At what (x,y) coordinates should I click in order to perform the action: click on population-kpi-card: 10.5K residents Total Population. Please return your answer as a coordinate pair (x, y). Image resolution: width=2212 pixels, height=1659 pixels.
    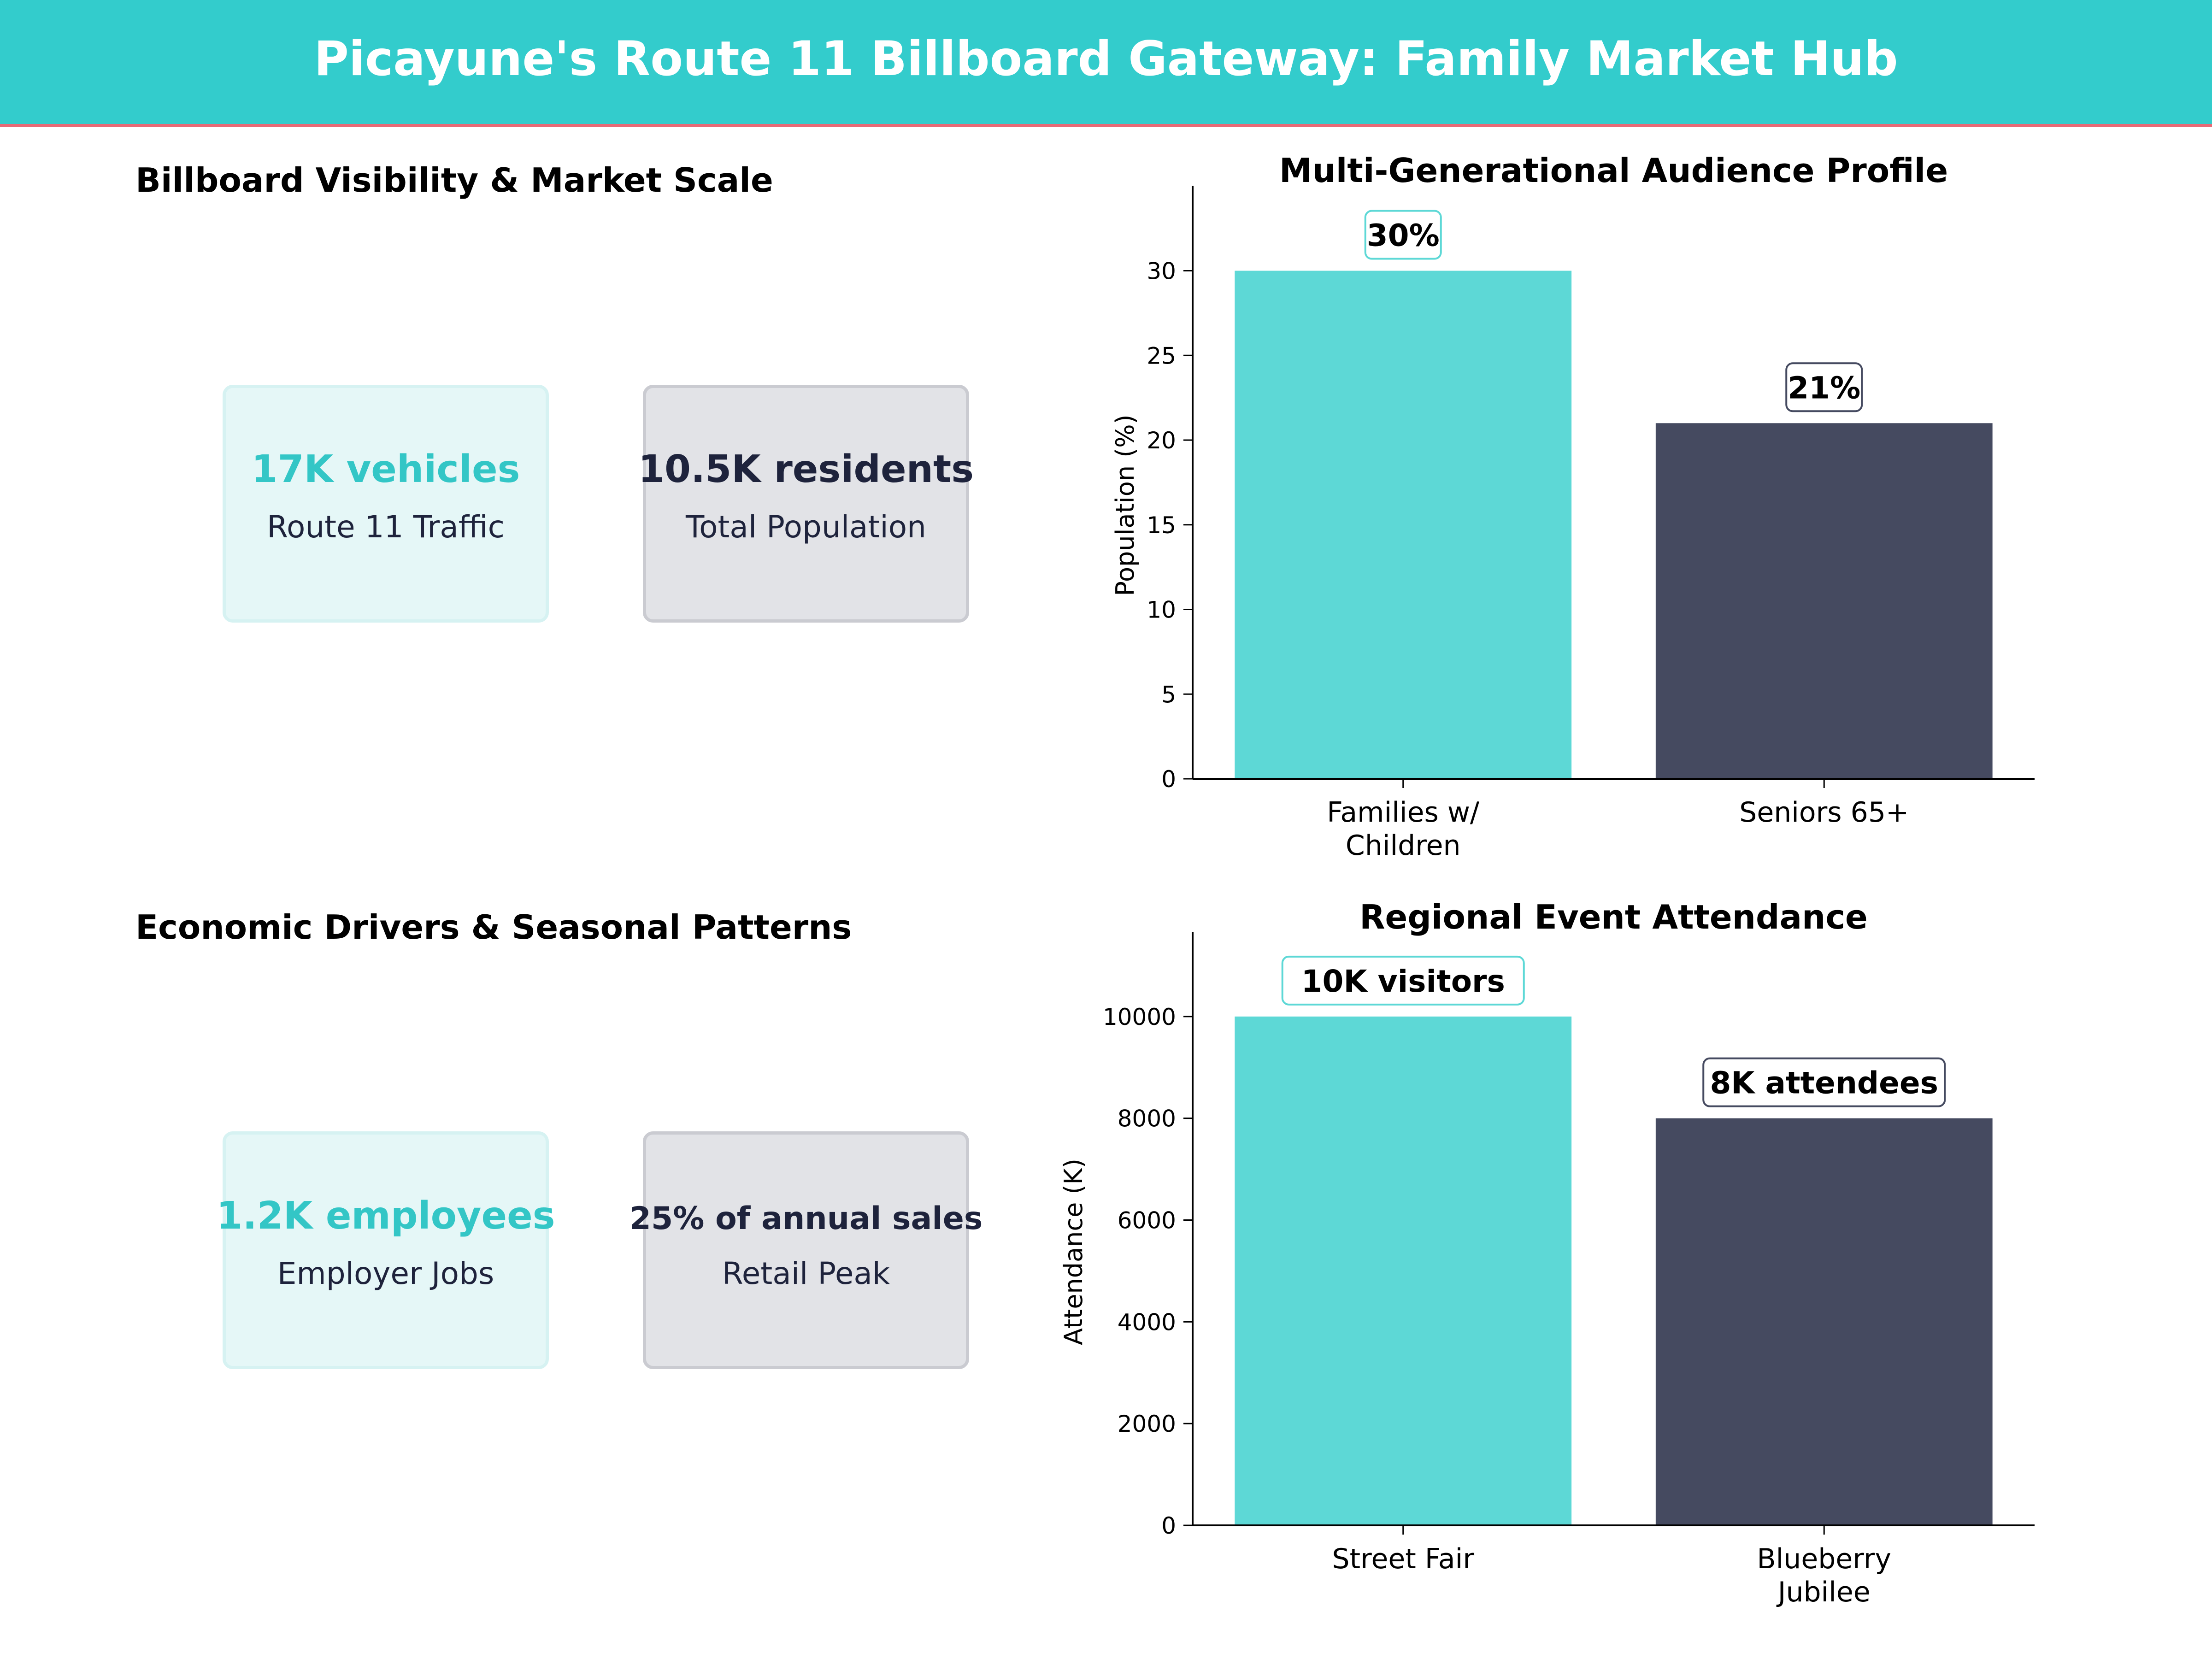
    Looking at the image, I should click on (806, 504).